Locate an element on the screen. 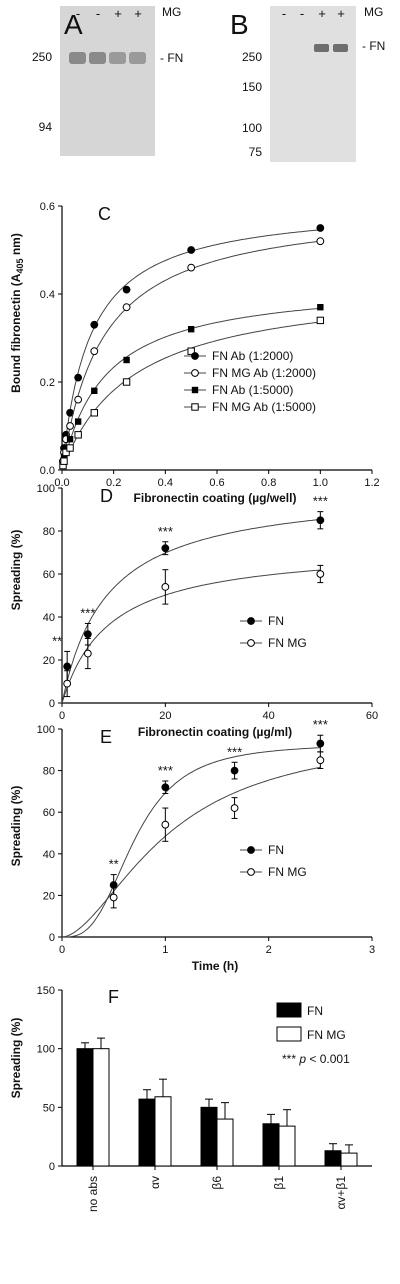 This screenshot has width=400, height=1284. chart-f-significance-p: p is located at coordinates (302, 1059).